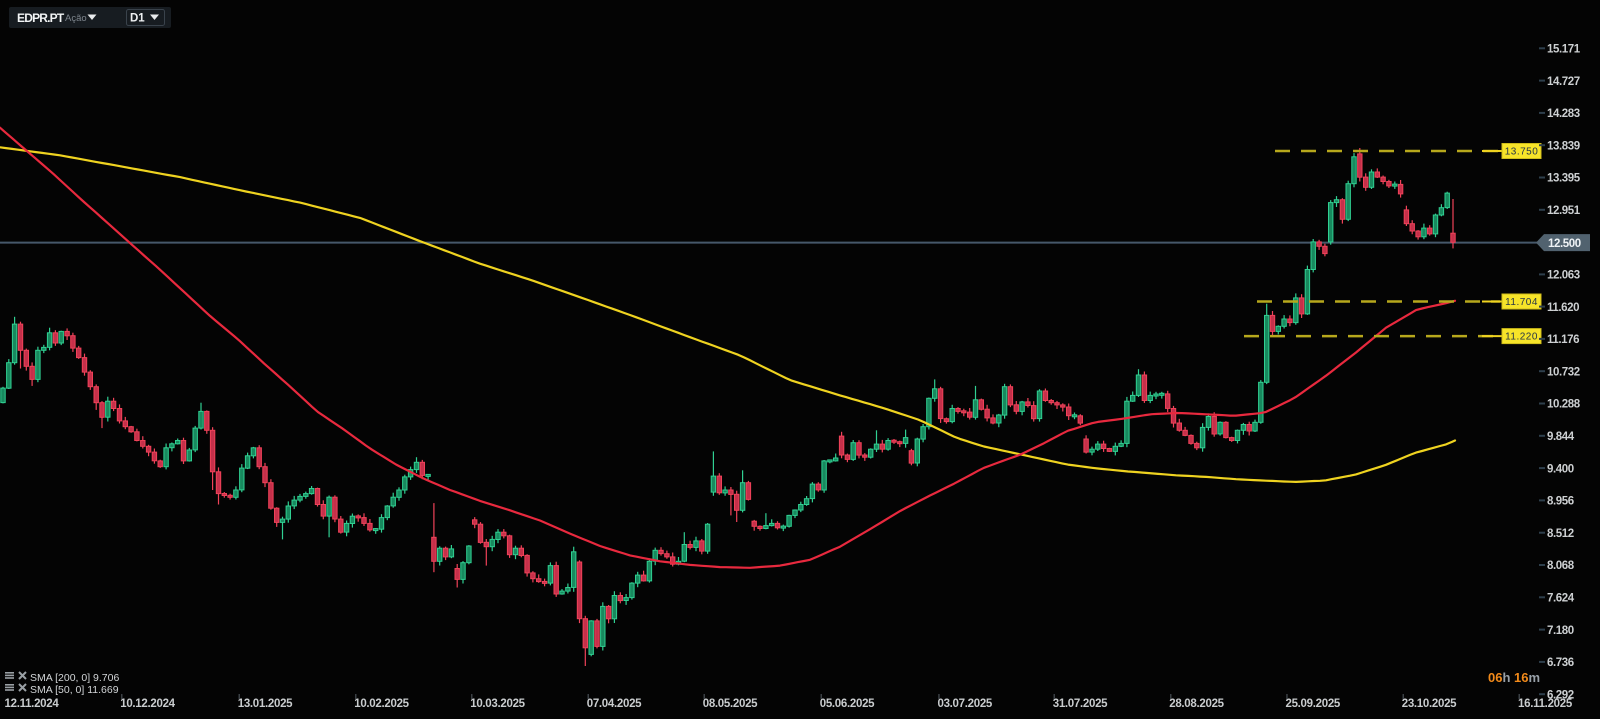 The height and width of the screenshot is (719, 1600). I want to click on svg-text: 8.512, so click(1560, 534).